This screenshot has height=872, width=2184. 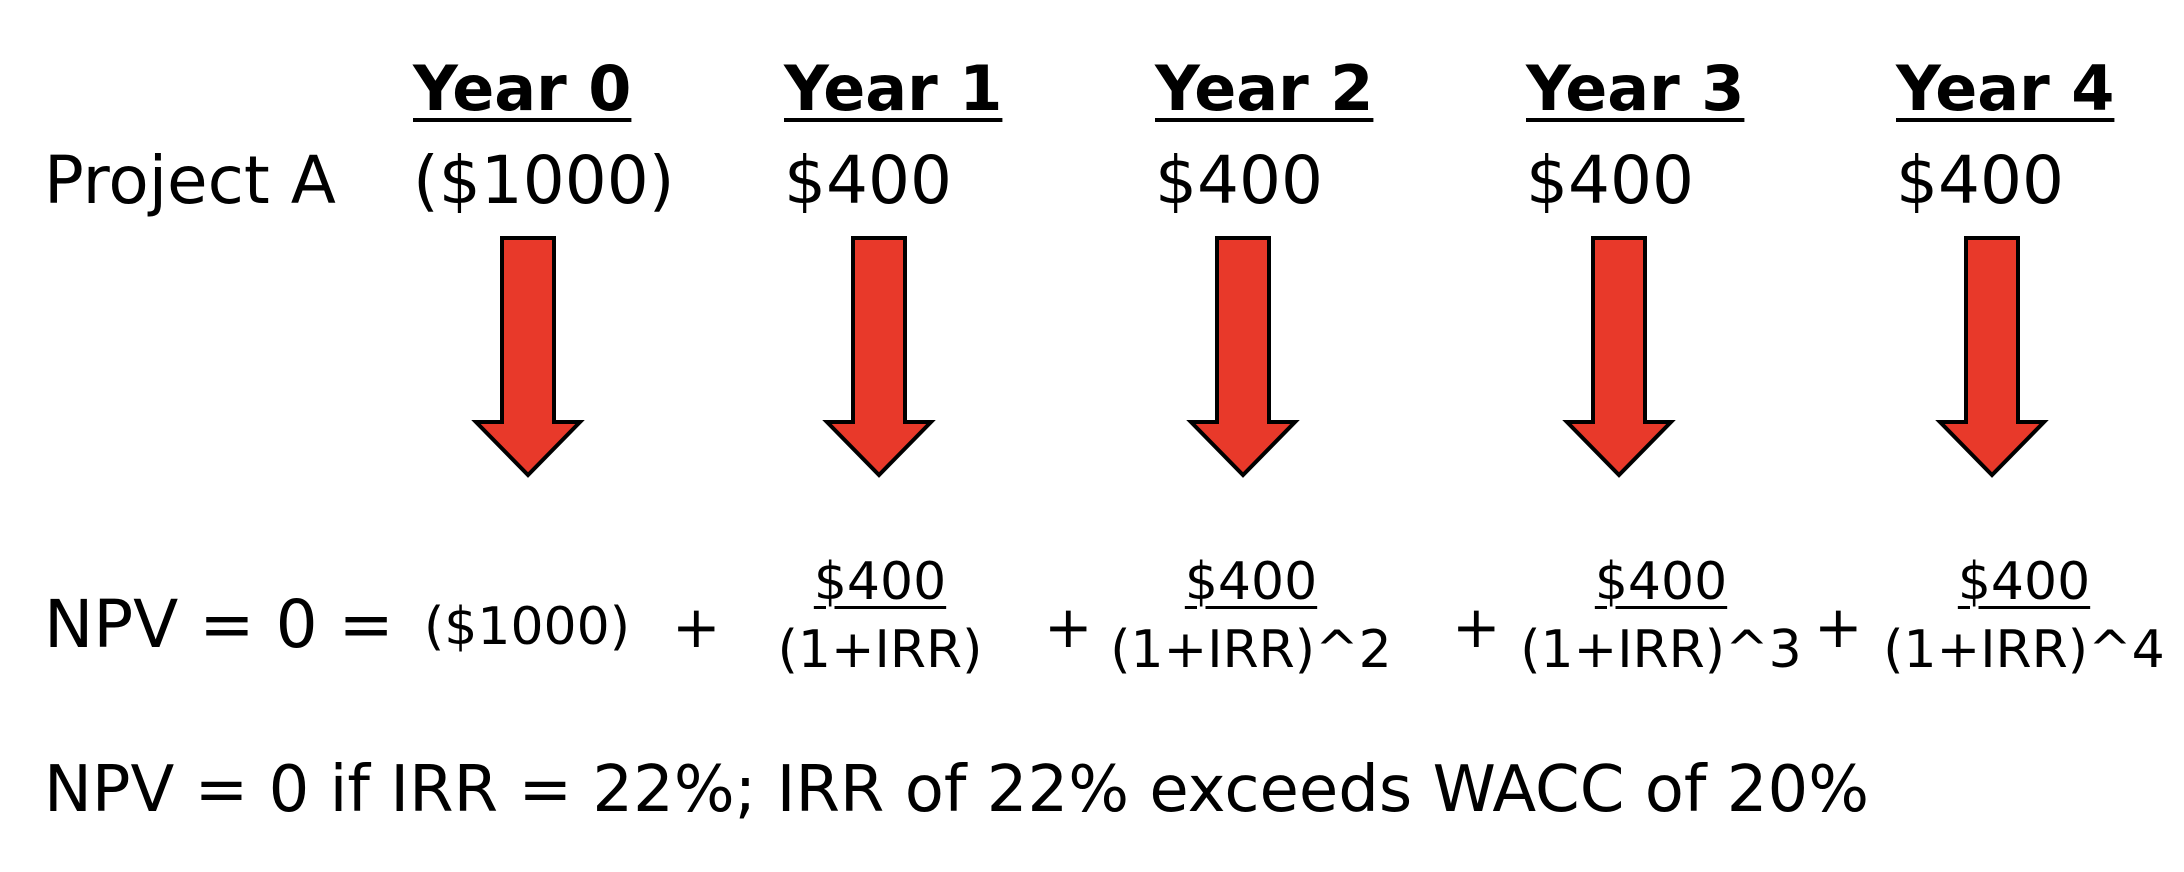 What do you see at coordinates (2024, 582) in the screenshot?
I see `numerator-year-4: $400` at bounding box center [2024, 582].